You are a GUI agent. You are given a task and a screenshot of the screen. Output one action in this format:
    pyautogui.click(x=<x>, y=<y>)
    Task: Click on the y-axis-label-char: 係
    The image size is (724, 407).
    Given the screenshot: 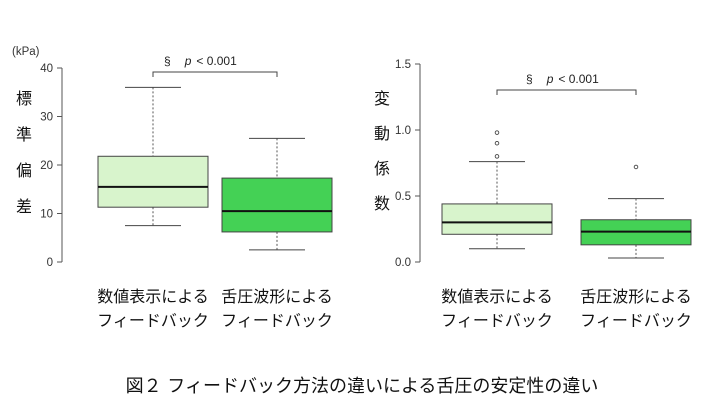 What is the action you would take?
    pyautogui.click(x=382, y=168)
    